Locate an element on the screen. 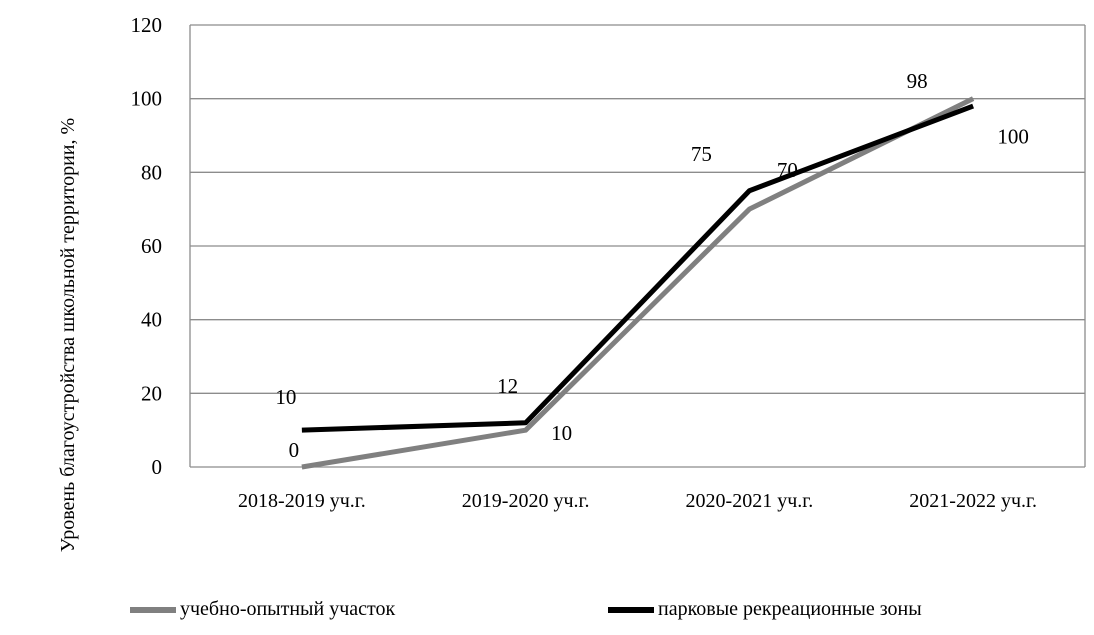  y-axis-ticks: 0 20 40 60 80 100 120 is located at coordinates (147, 246).